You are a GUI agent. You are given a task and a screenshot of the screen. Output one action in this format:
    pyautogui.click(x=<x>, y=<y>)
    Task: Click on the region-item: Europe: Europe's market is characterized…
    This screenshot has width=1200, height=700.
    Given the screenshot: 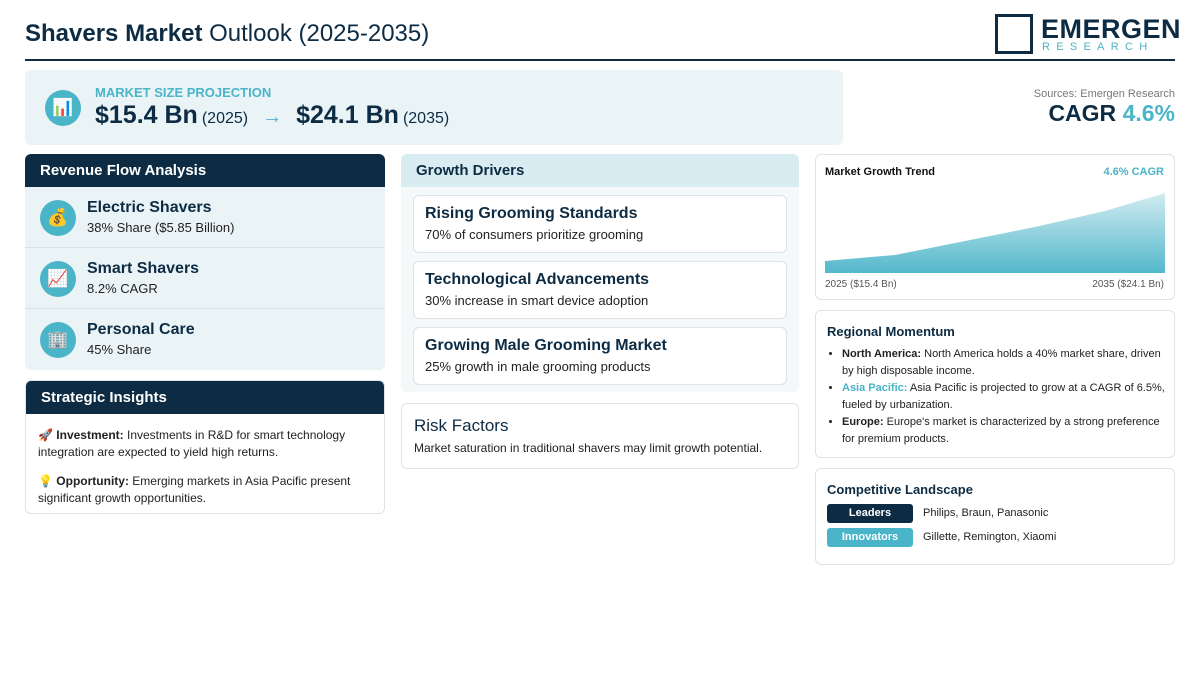 What is the action you would take?
    pyautogui.click(x=1004, y=431)
    